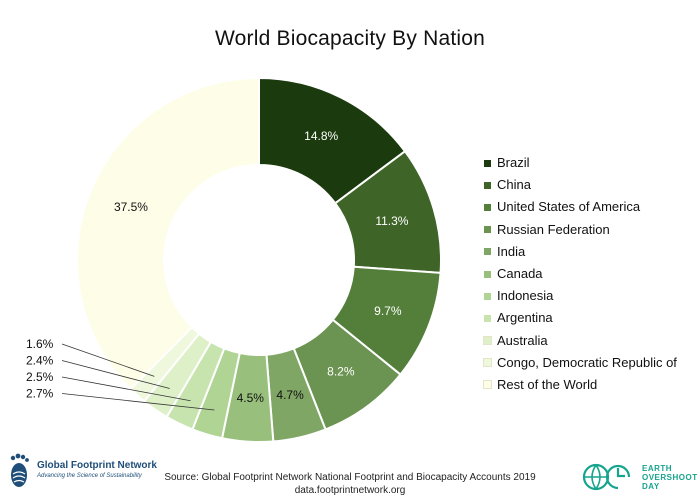 The width and height of the screenshot is (700, 498). Describe the element at coordinates (391, 221) in the screenshot. I see `data-label-china: 11.3%` at that location.